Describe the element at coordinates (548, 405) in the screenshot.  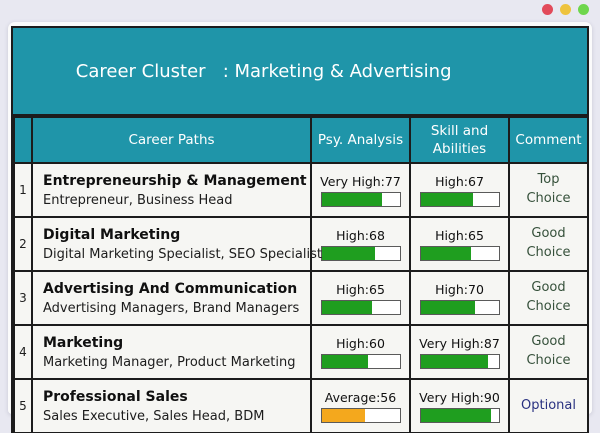
I see `comment-label: Optional` at that location.